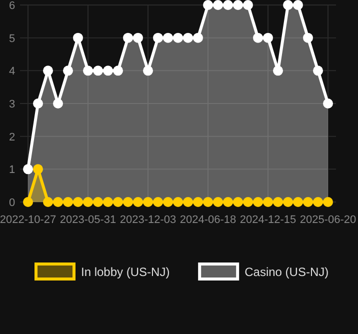 This screenshot has height=334, width=358. What do you see at coordinates (125, 272) in the screenshot?
I see `legend-label: In lobby (US-NJ)` at bounding box center [125, 272].